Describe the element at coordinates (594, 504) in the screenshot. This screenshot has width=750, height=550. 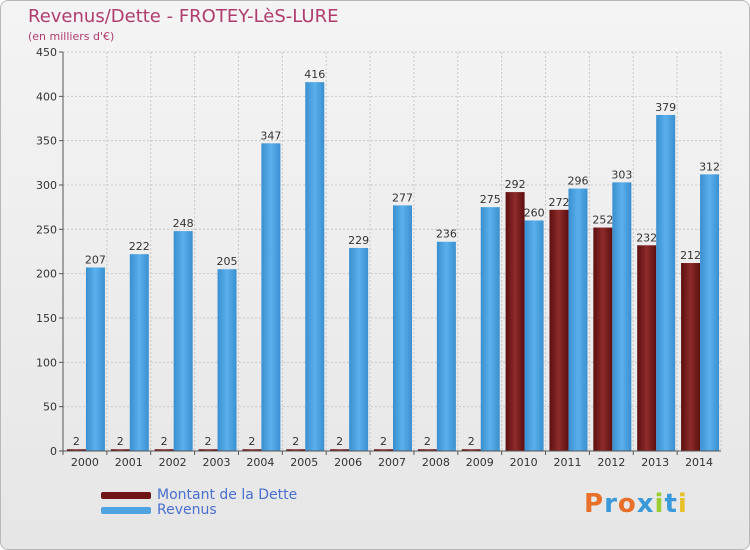
I see `logo-letter: P` at that location.